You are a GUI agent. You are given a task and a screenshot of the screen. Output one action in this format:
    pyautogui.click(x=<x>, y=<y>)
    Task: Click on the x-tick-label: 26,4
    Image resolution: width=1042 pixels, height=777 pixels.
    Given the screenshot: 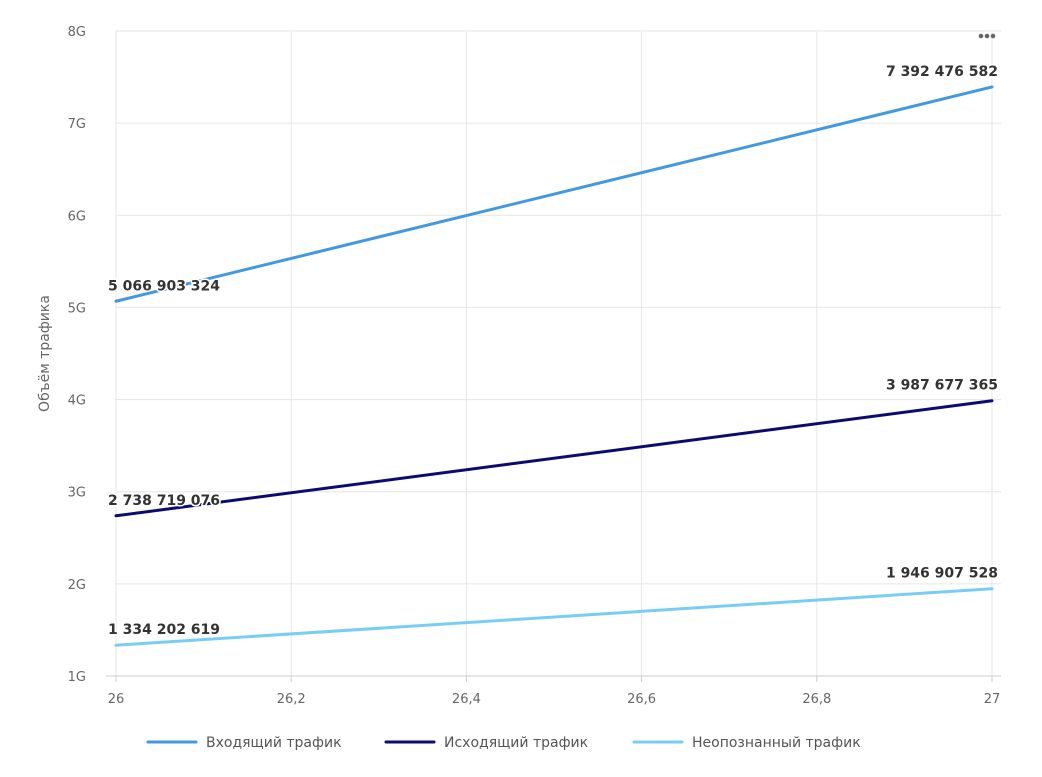 What is the action you would take?
    pyautogui.click(x=466, y=699)
    